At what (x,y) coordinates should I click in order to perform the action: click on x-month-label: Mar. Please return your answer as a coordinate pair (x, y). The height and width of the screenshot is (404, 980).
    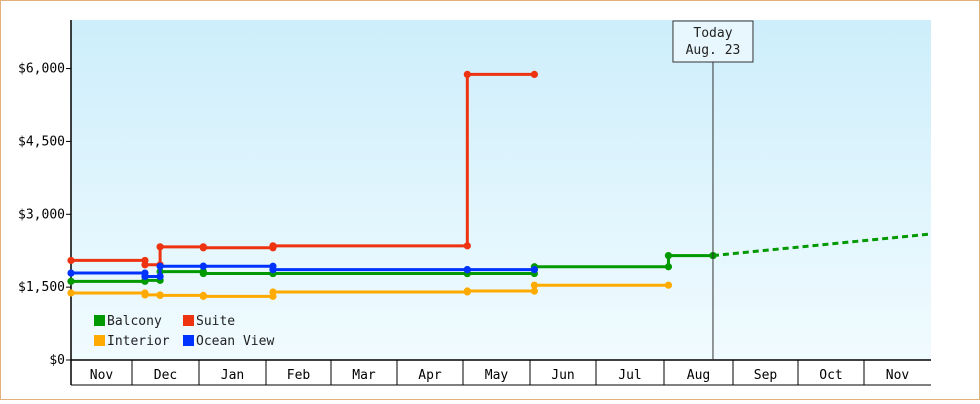
    Looking at the image, I should click on (364, 375).